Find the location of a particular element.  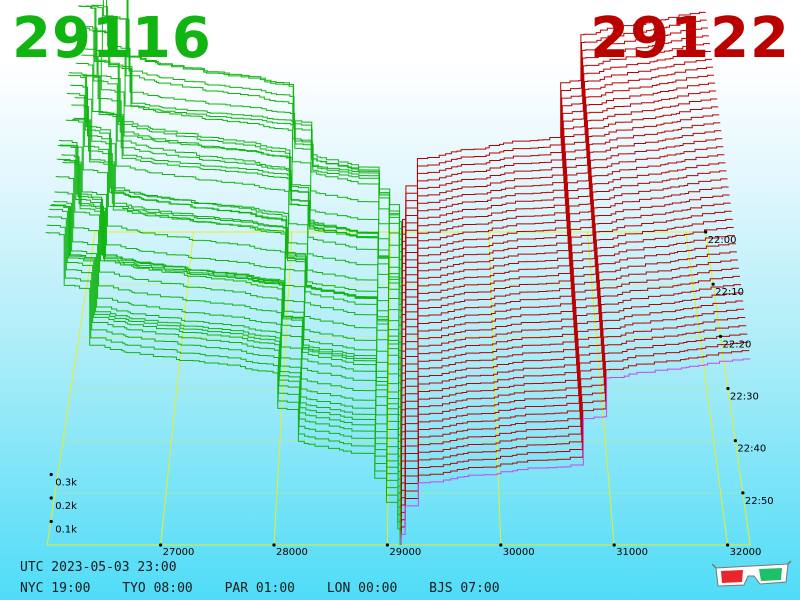

time-tick-label: 22:50 is located at coordinates (759, 501).